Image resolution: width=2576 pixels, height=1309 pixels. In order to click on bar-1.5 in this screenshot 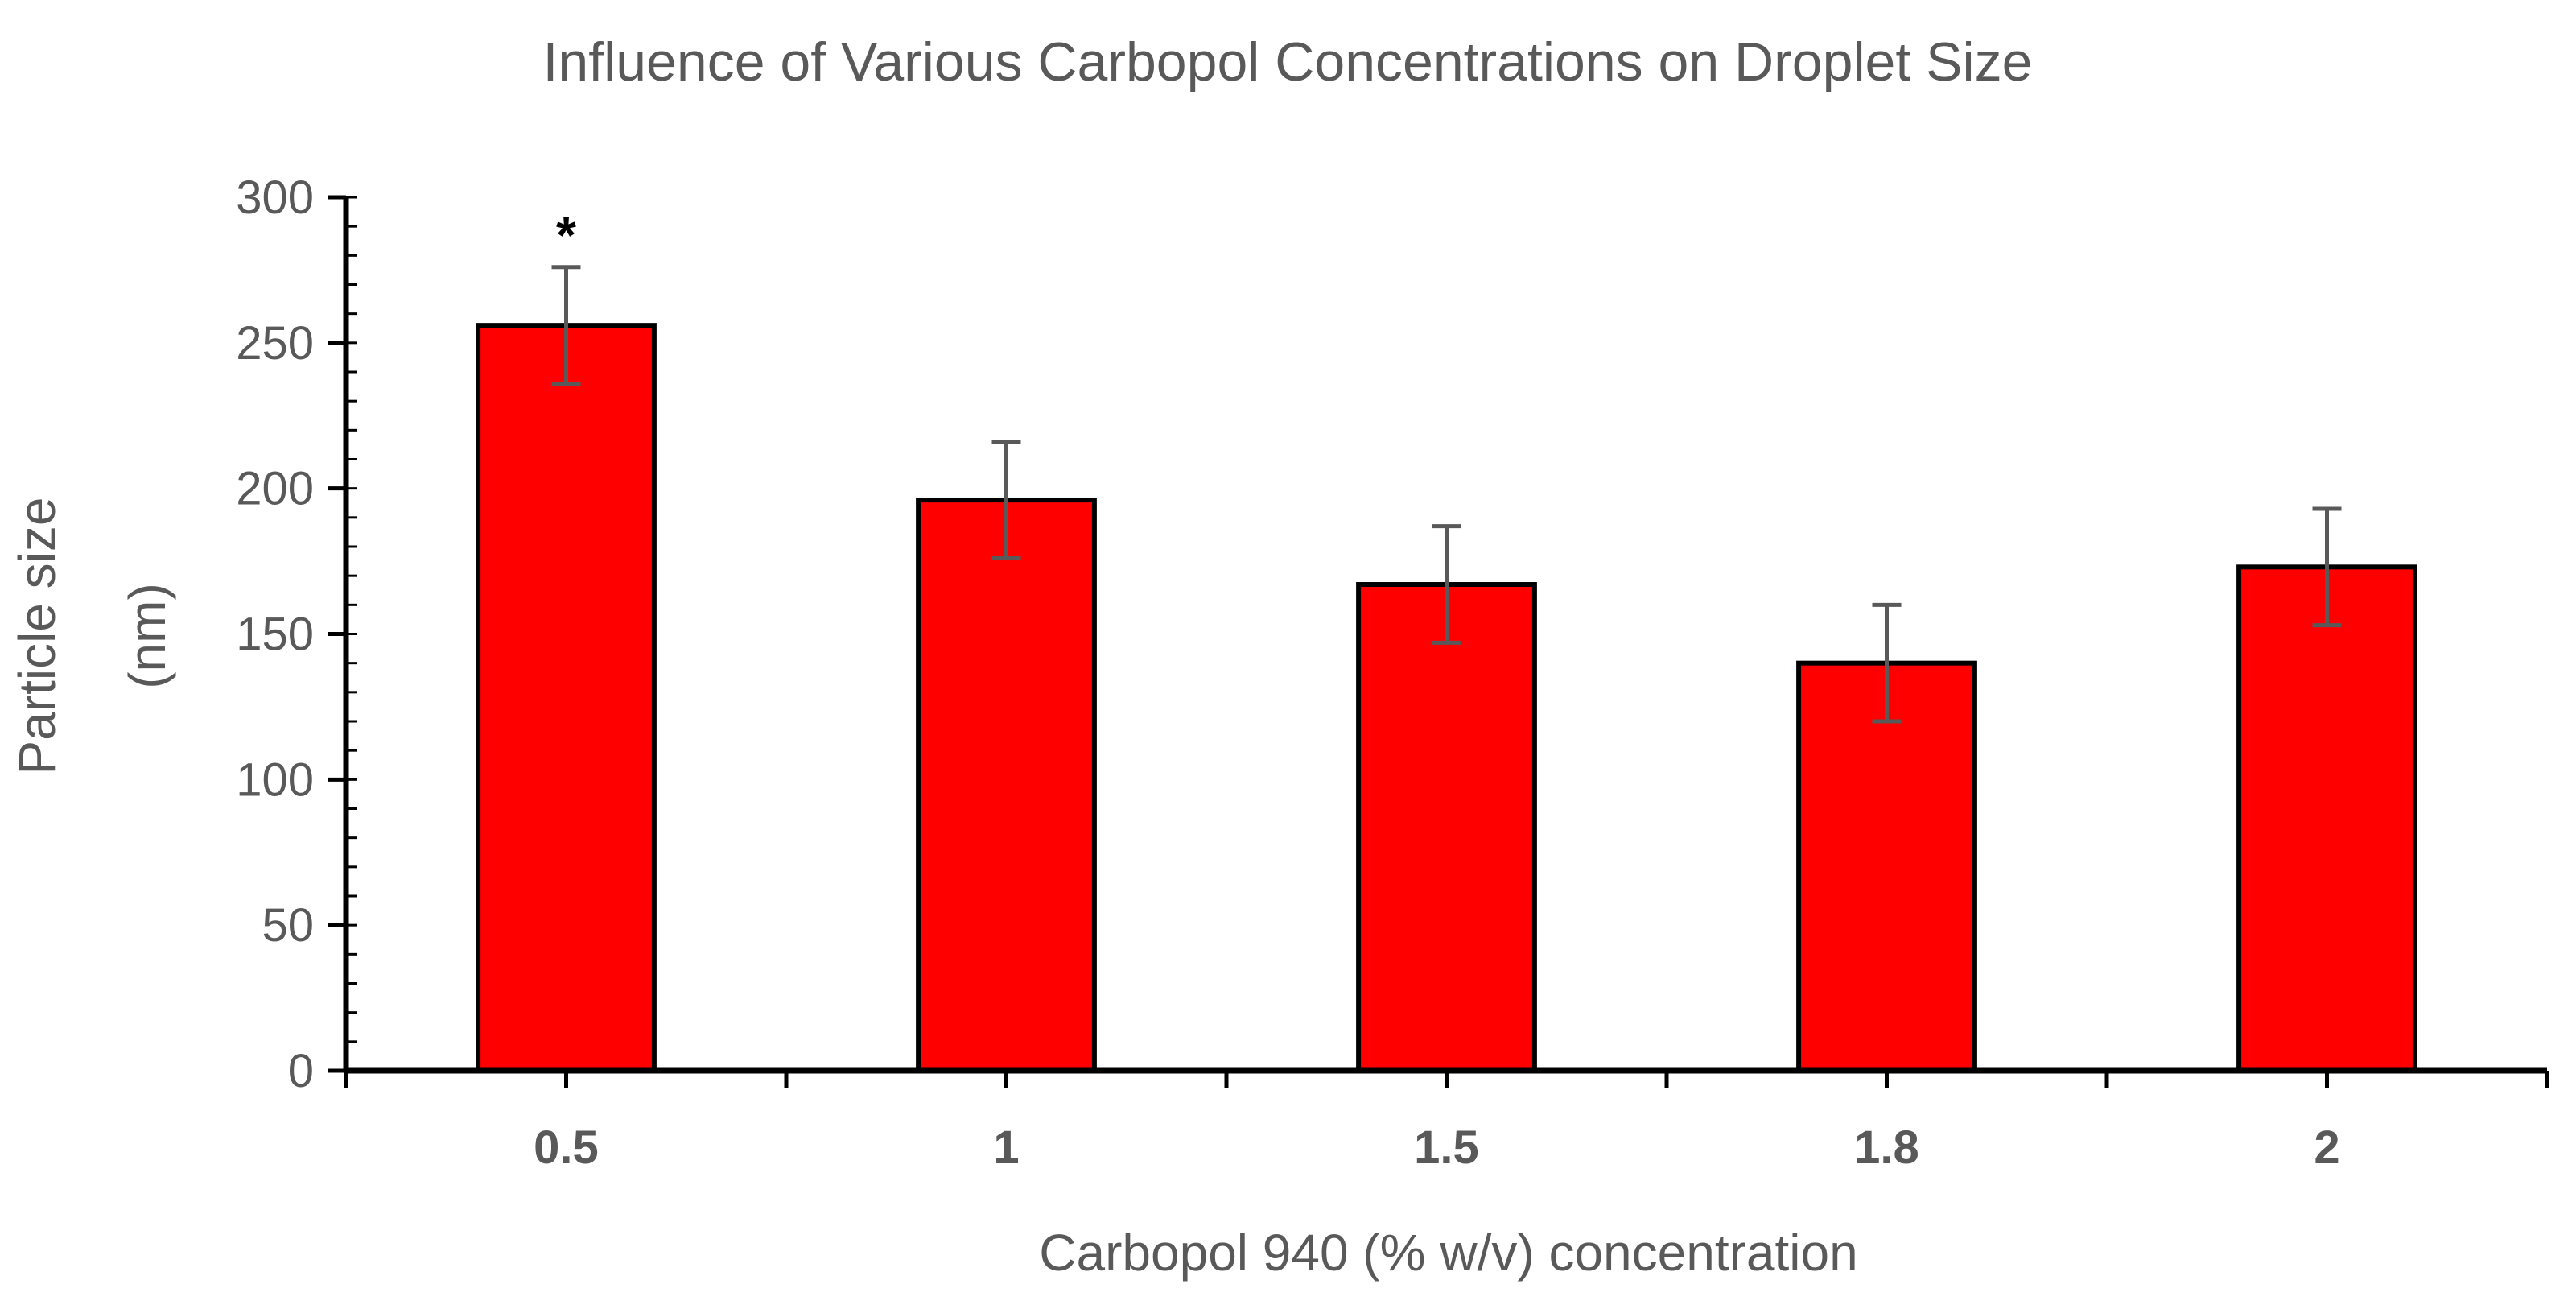, I will do `click(1446, 827)`.